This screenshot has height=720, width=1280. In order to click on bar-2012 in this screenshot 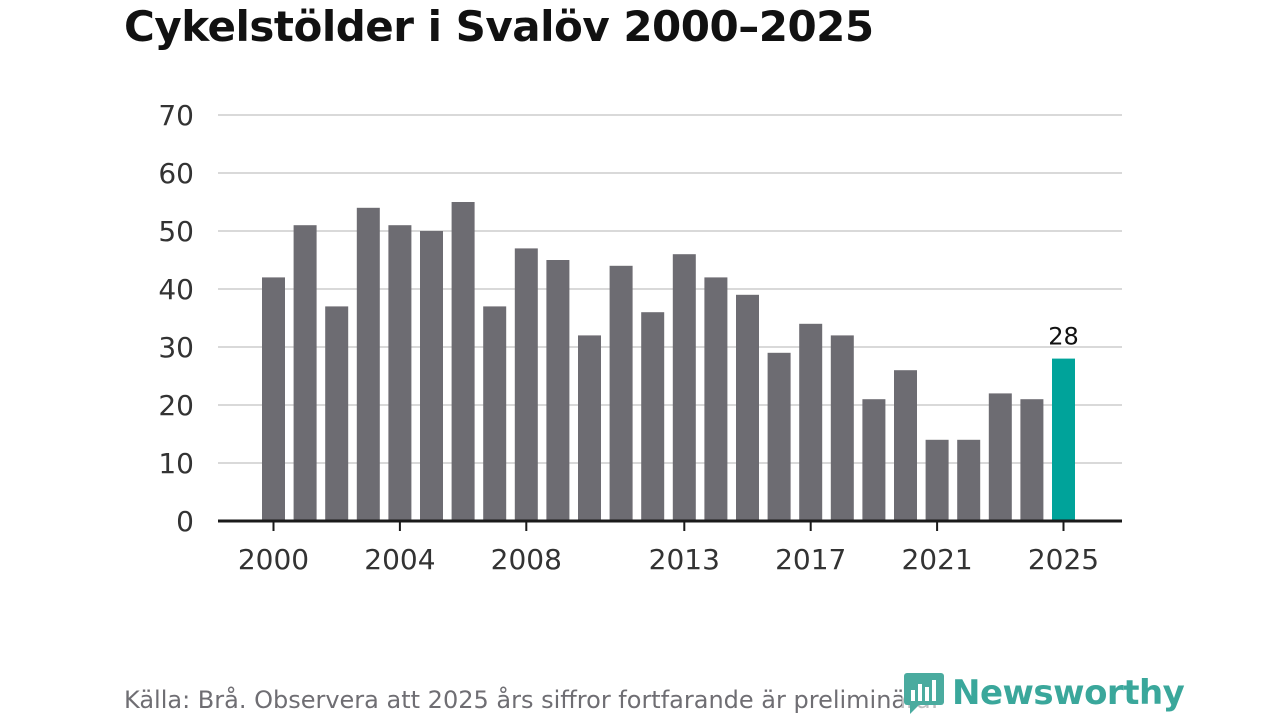, I will do `click(653, 416)`.